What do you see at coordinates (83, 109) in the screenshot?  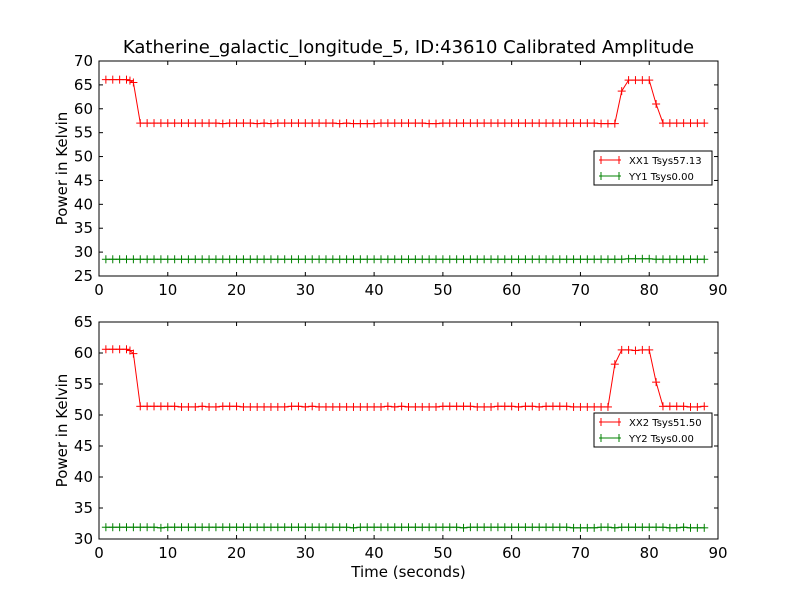 I see `y-tick-label: 60` at bounding box center [83, 109].